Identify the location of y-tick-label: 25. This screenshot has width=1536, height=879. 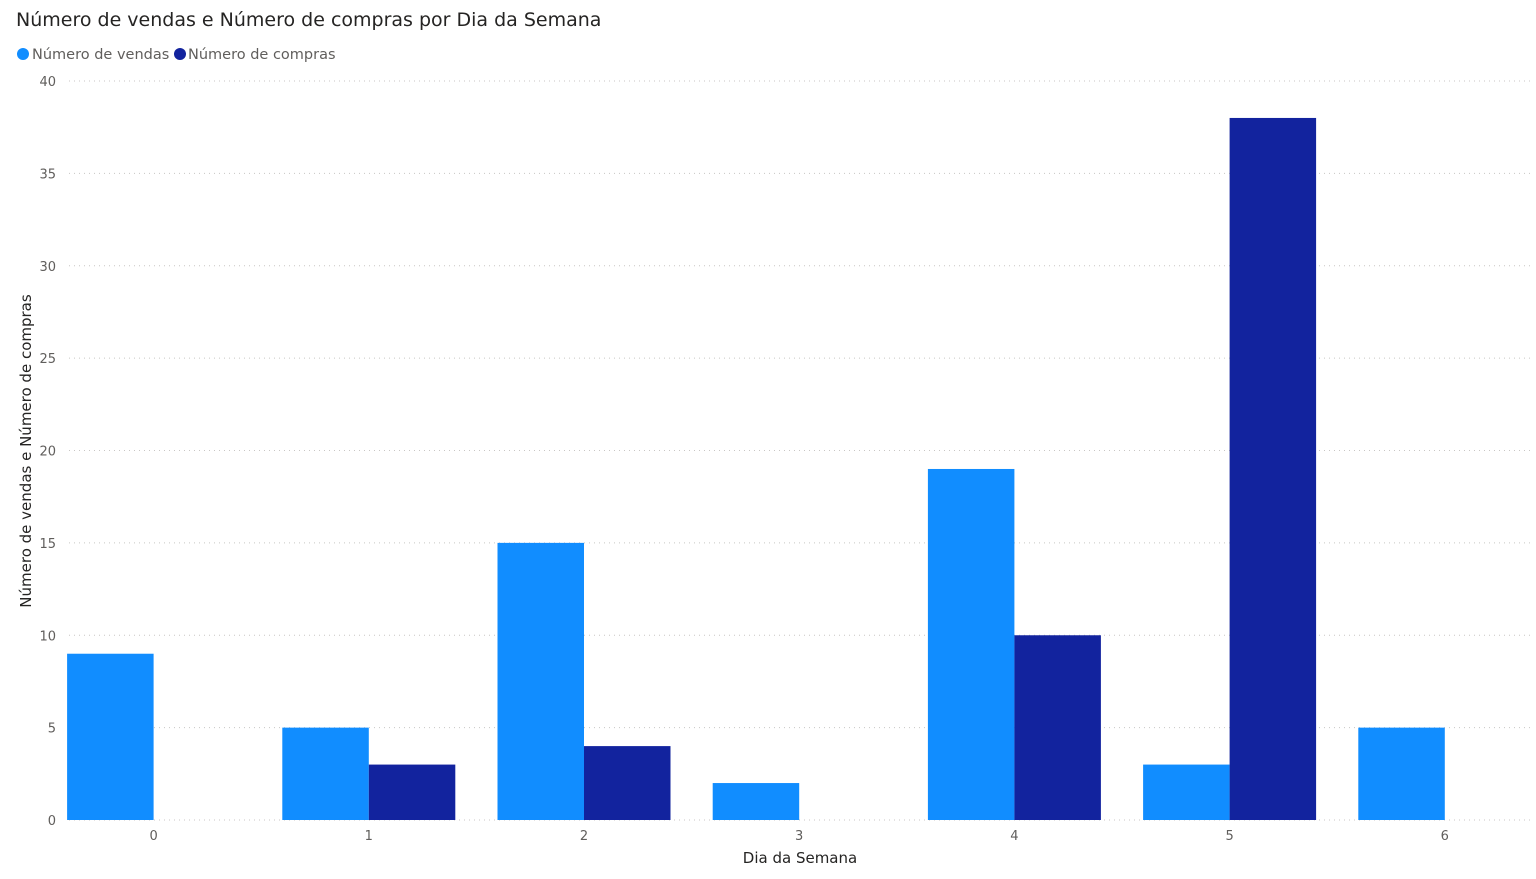
(47, 359).